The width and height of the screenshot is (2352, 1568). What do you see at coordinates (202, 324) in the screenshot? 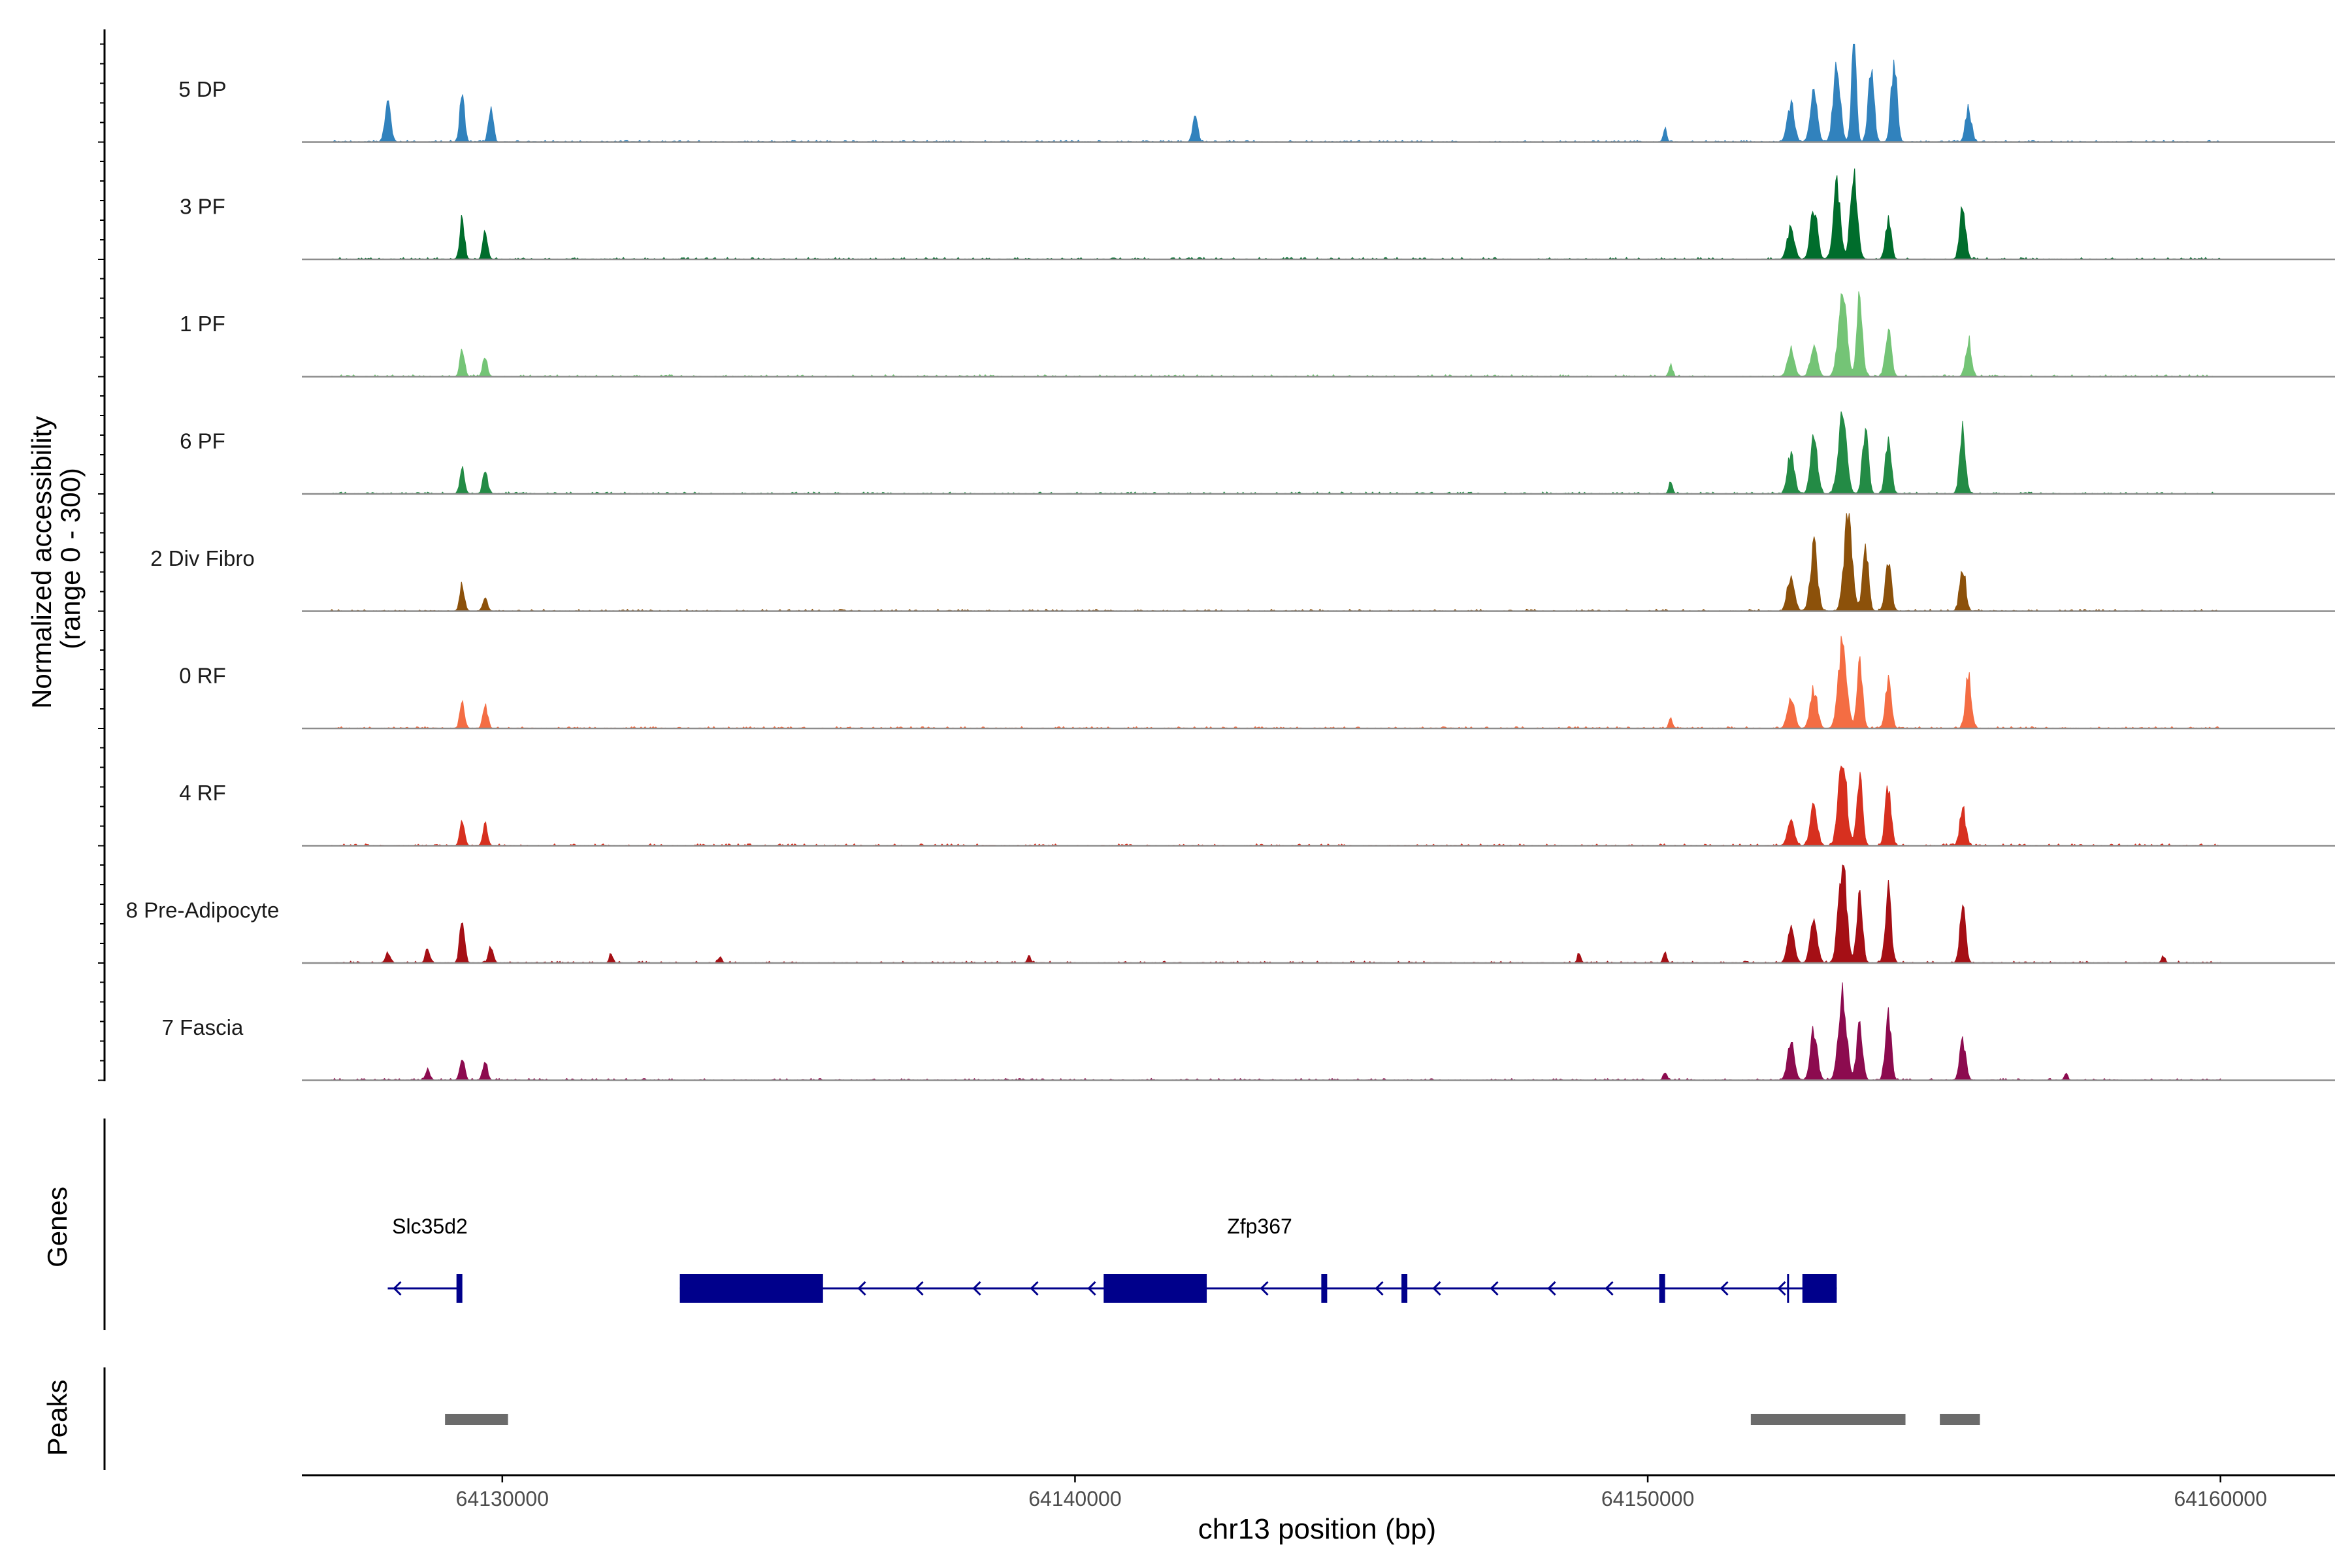
I see `track-label: 1 PF` at bounding box center [202, 324].